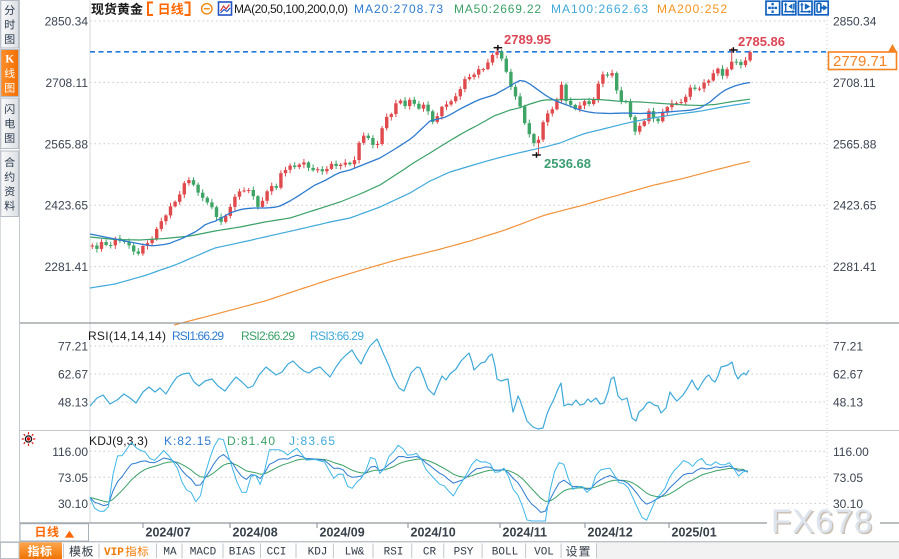  I want to click on svg-text: D:81.40, so click(251, 441).